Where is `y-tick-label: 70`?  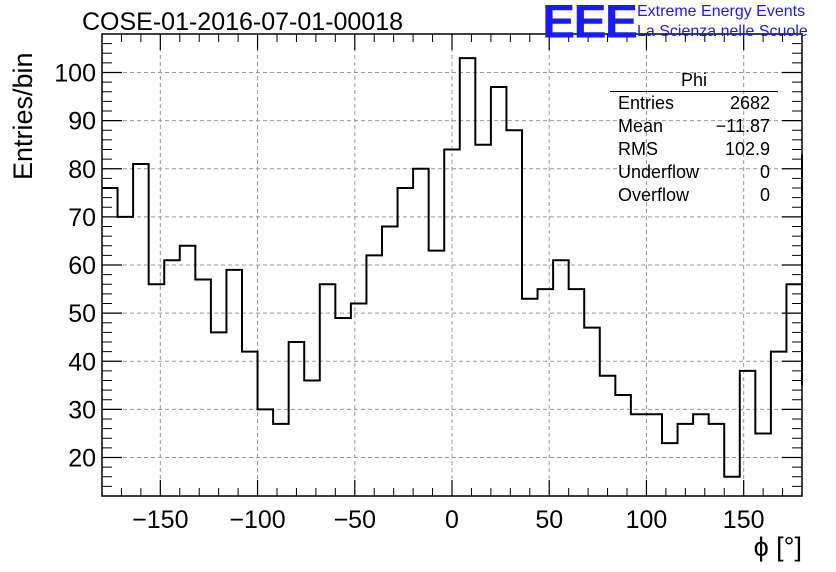
y-tick-label: 70 is located at coordinates (82, 218).